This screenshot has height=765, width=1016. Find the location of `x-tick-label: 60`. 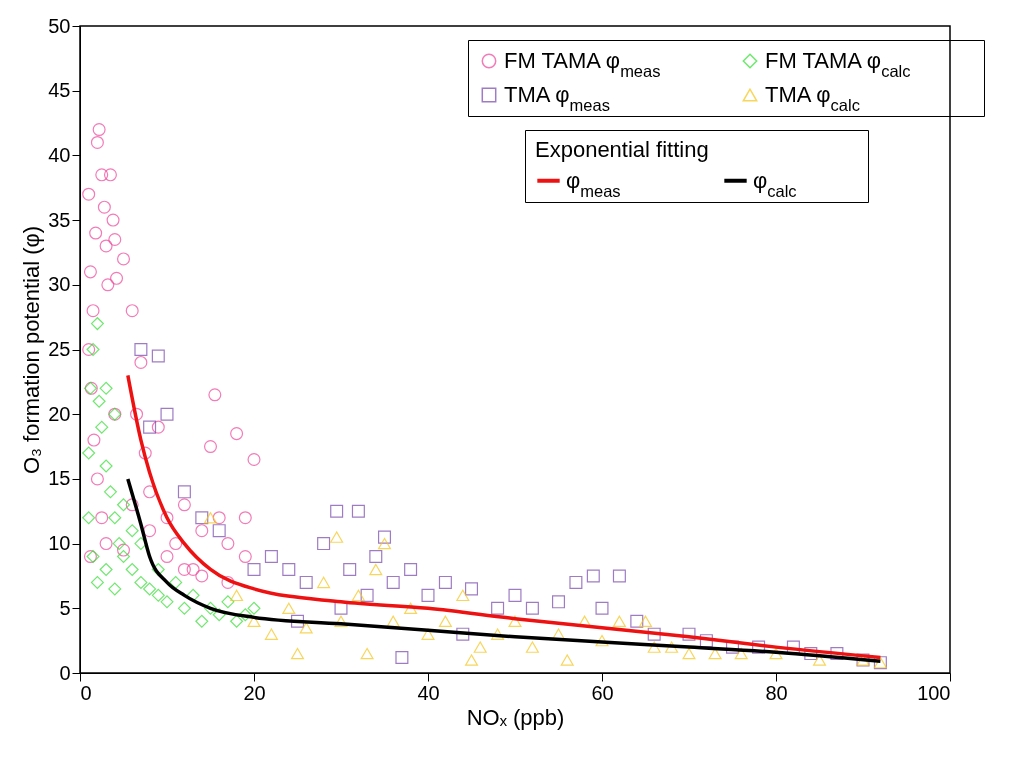

x-tick-label: 60 is located at coordinates (602, 692).